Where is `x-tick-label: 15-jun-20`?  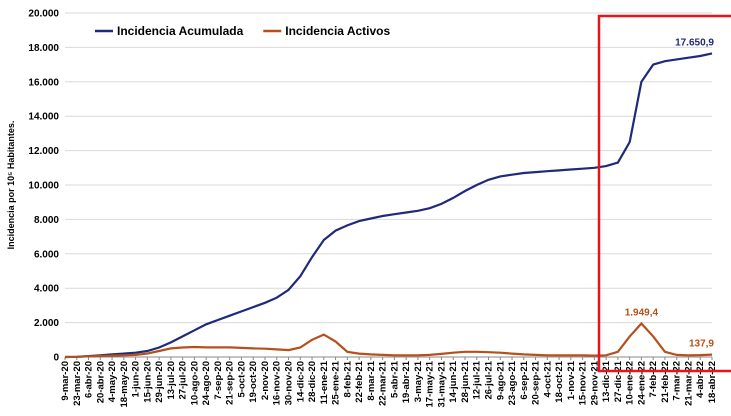
x-tick-label: 15-jun-20 is located at coordinates (147, 382).